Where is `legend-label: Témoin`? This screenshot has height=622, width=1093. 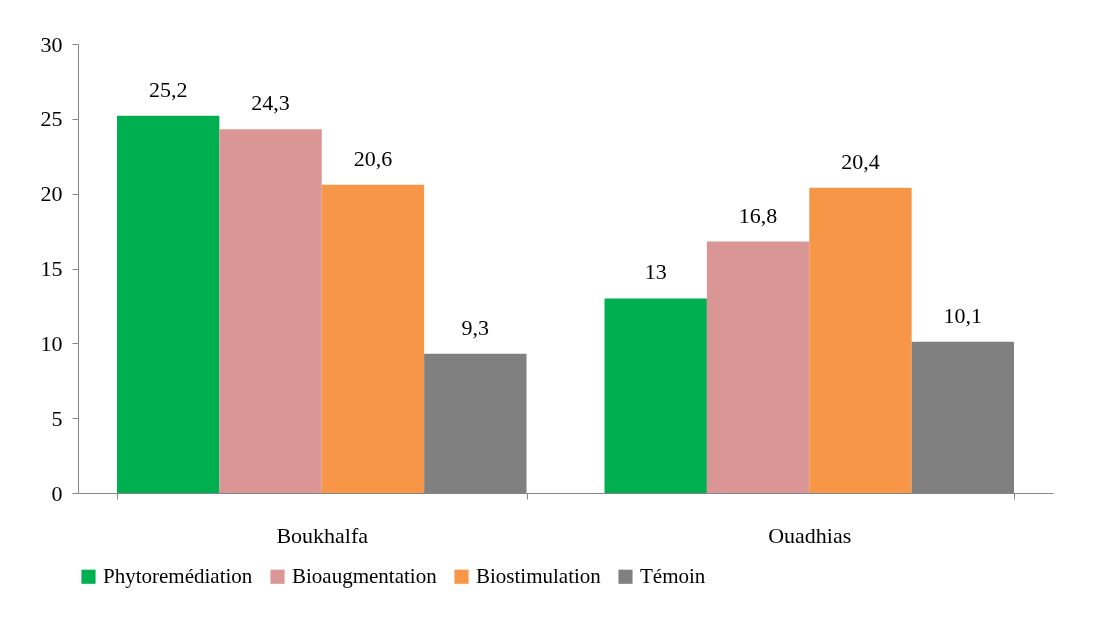 legend-label: Témoin is located at coordinates (673, 575).